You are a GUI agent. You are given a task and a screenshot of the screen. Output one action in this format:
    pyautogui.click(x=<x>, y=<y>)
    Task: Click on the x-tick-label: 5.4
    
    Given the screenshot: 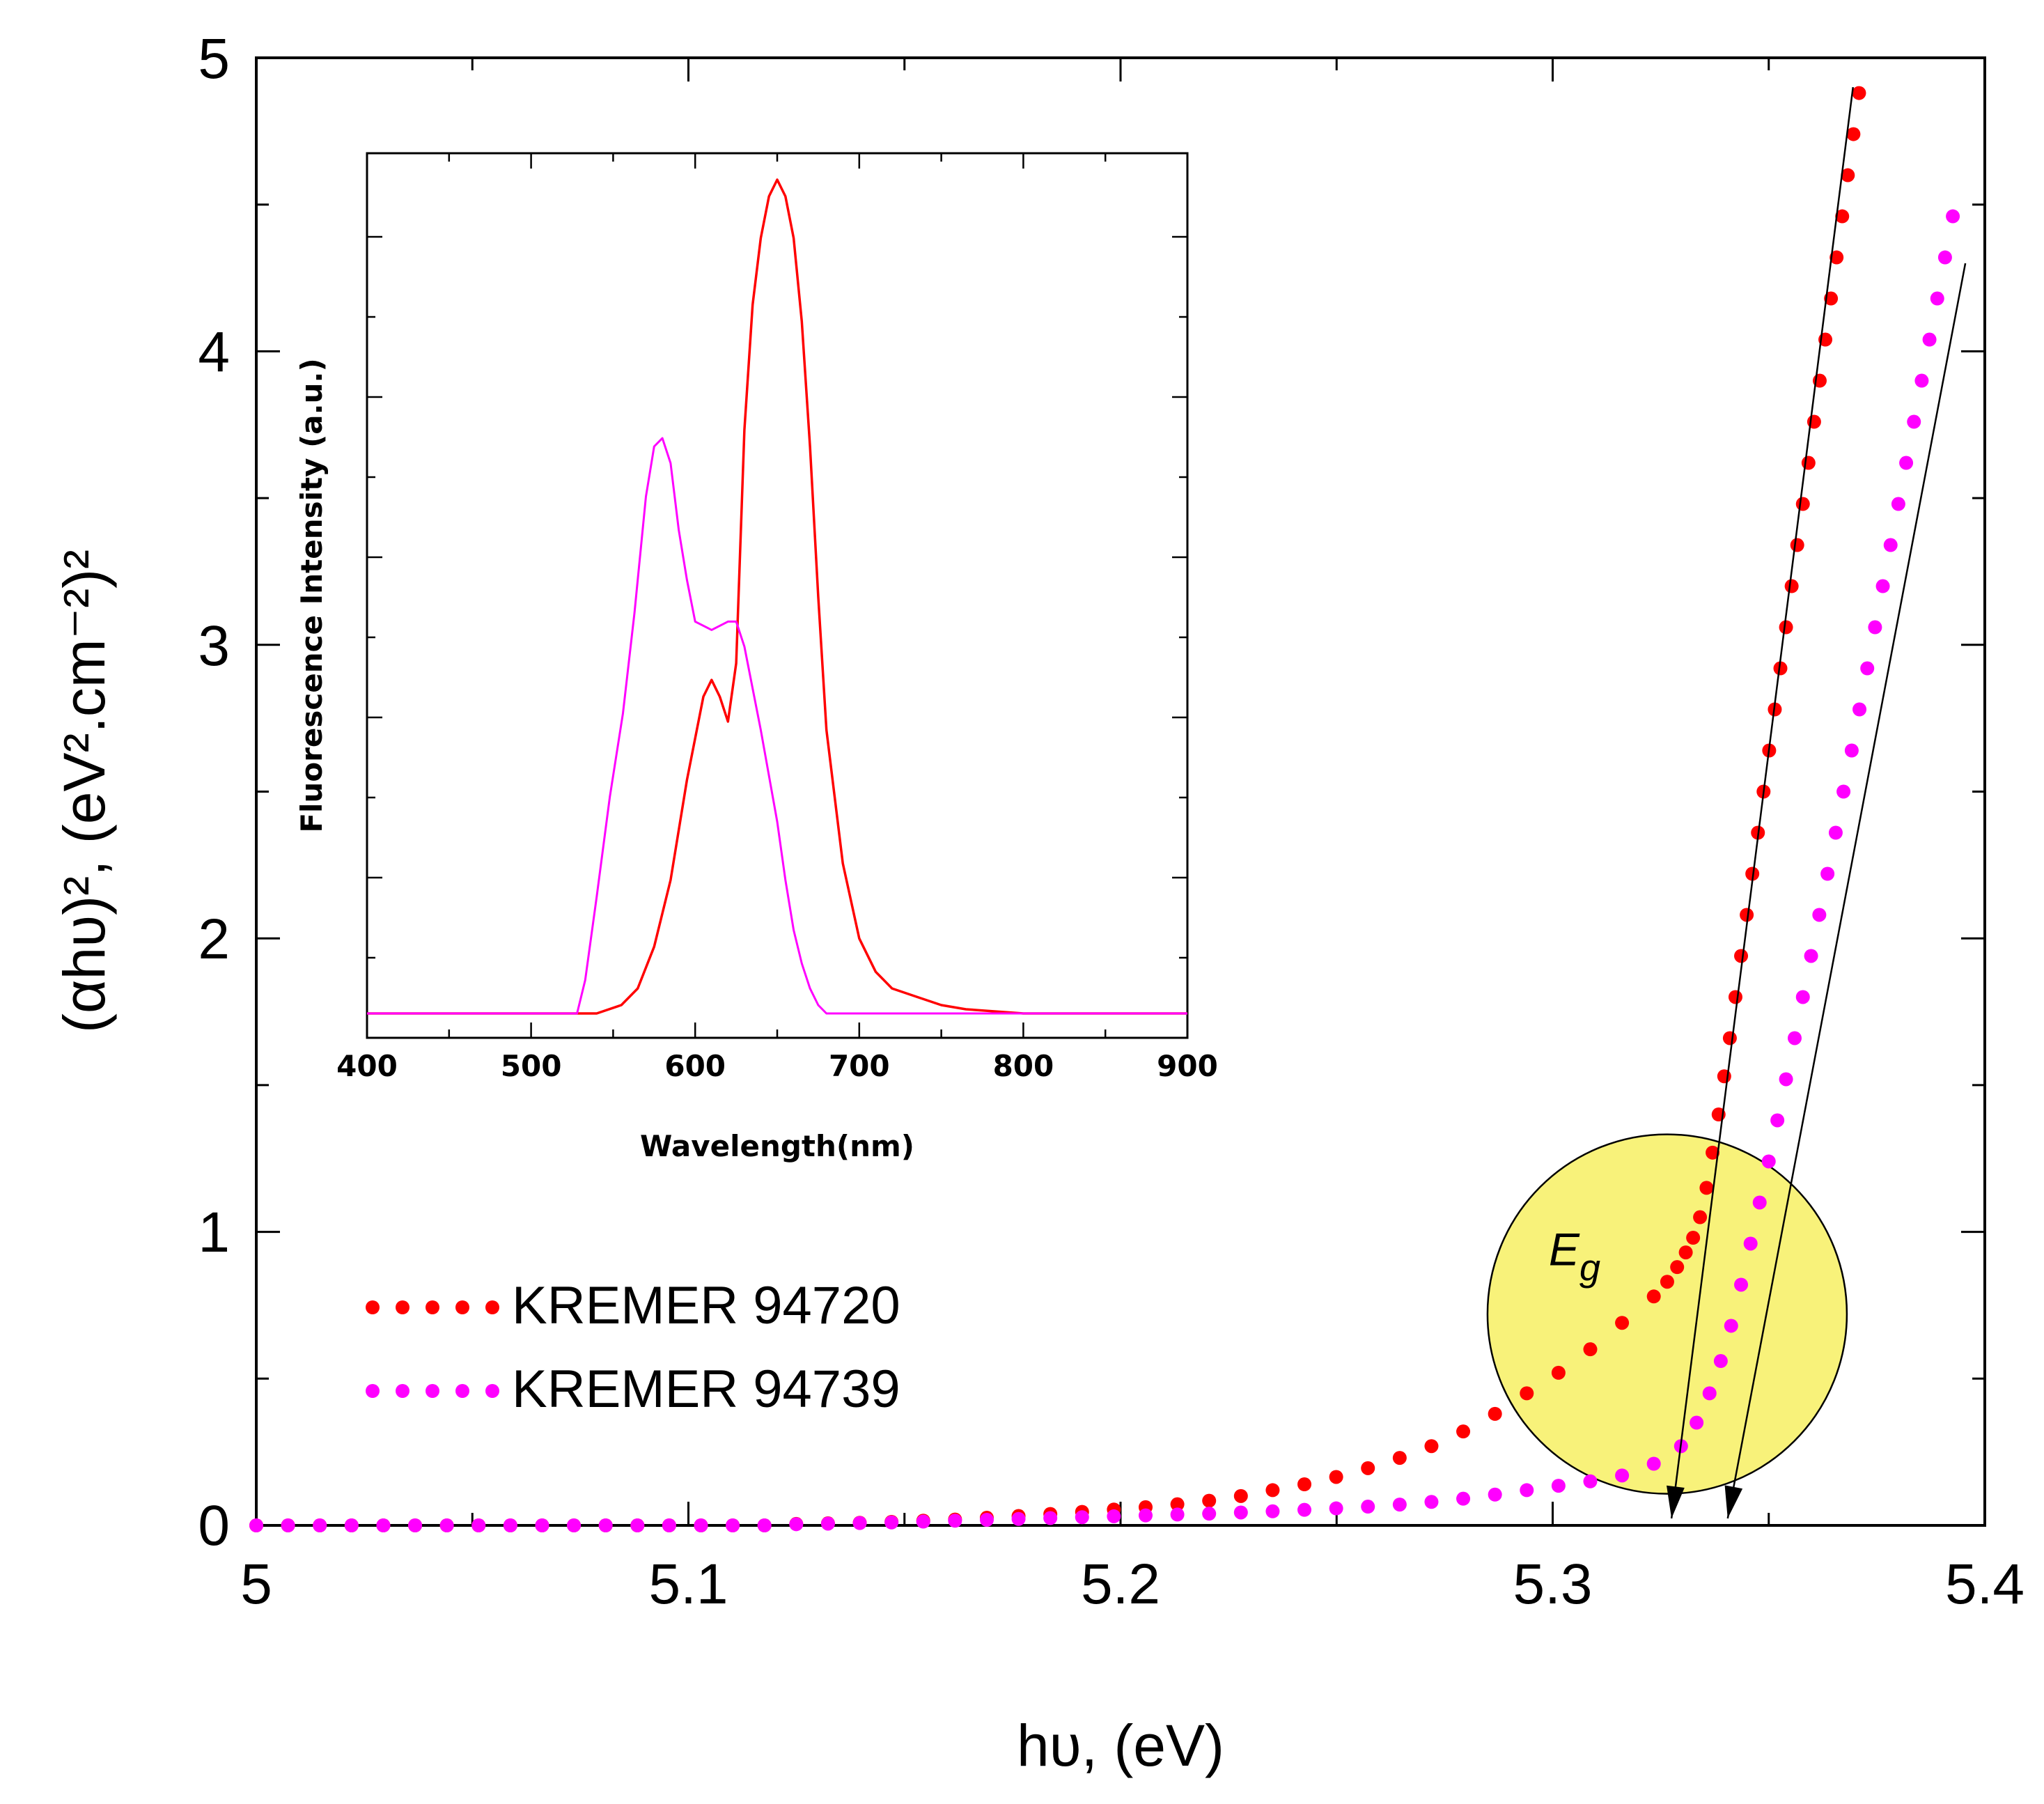 What is the action you would take?
    pyautogui.click(x=1985, y=1585)
    